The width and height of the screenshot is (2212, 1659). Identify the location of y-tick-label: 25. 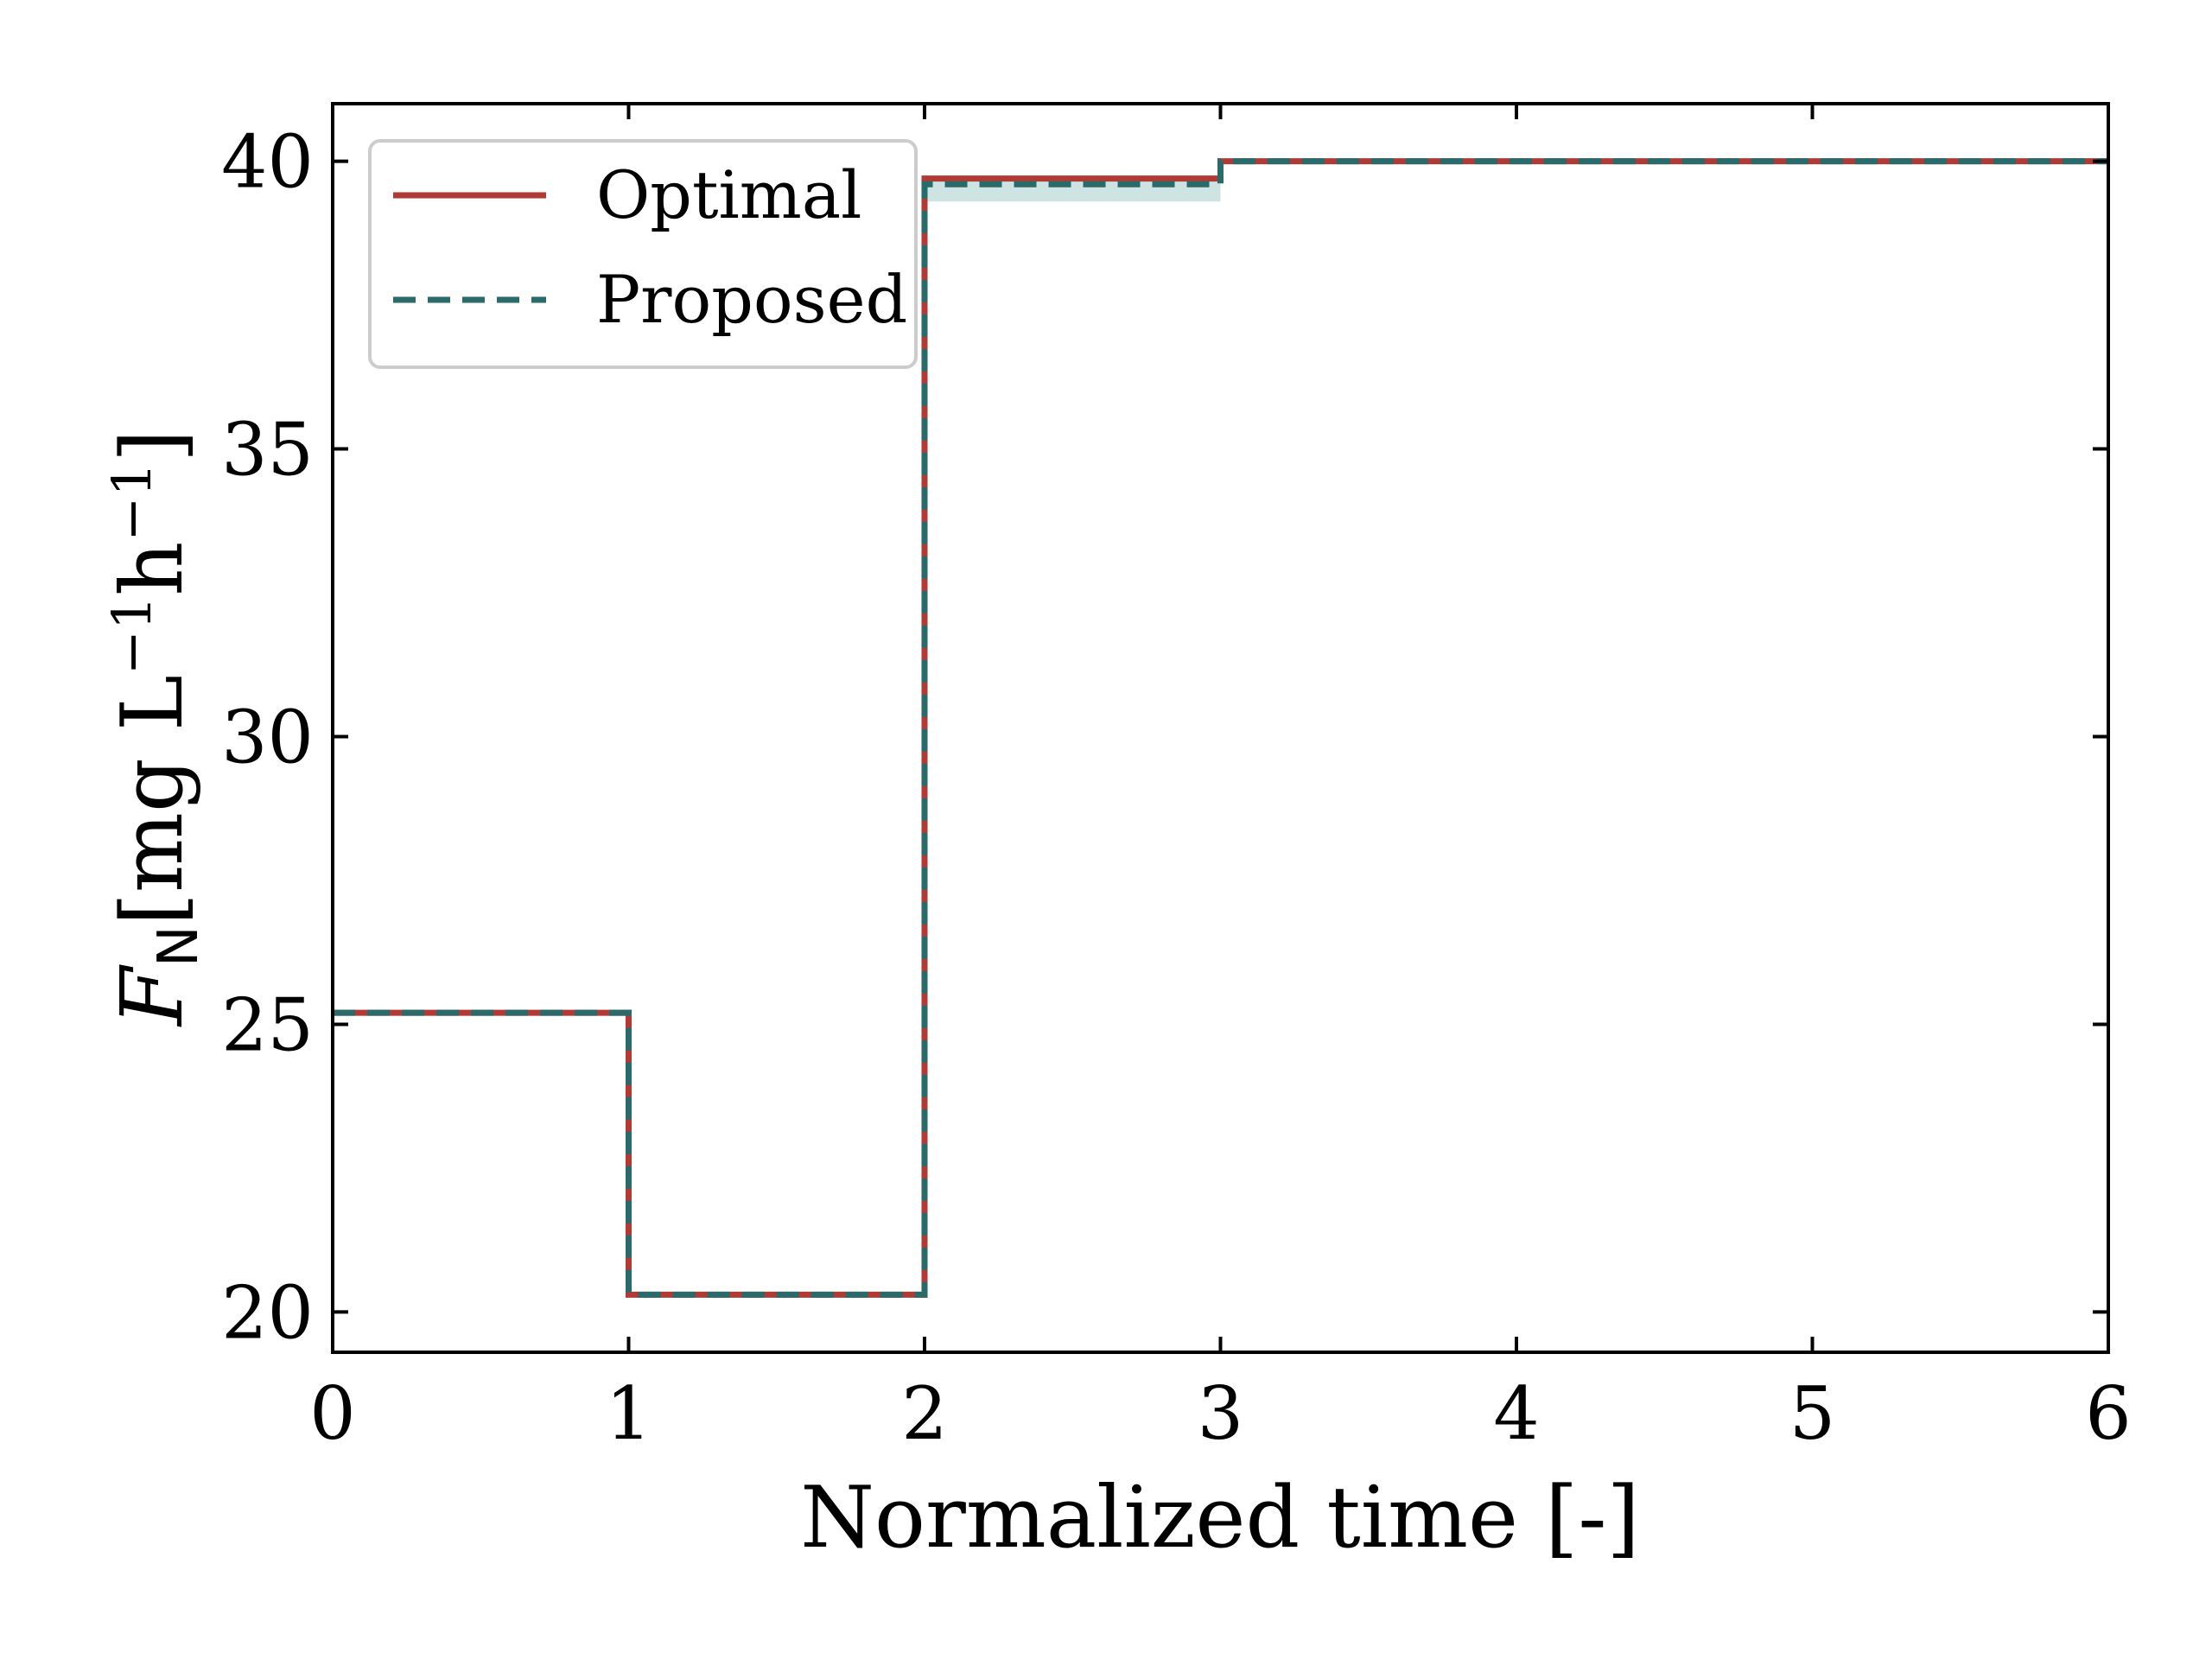
(267, 1024).